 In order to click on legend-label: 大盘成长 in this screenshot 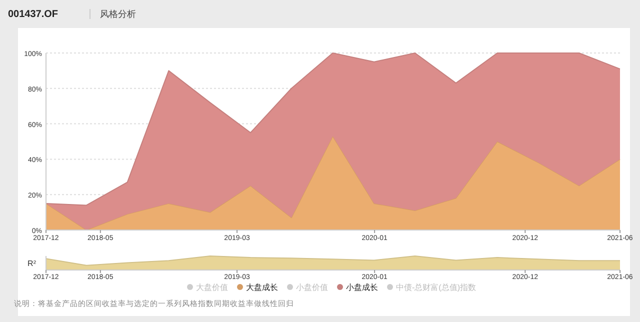, I will do `click(262, 287)`.